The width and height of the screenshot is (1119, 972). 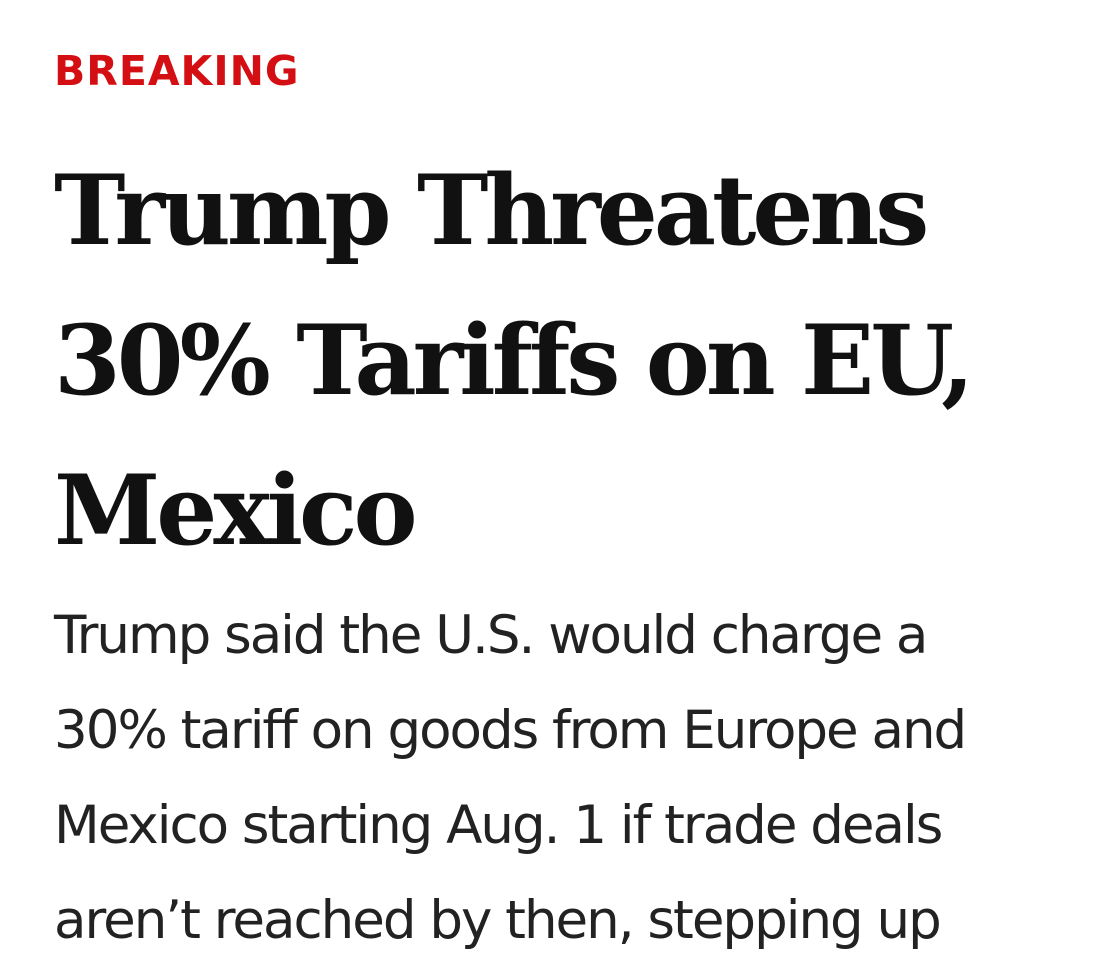 I want to click on summary-line: Mexico starting Aug. 1 if trade deals, so click(x=498, y=825).